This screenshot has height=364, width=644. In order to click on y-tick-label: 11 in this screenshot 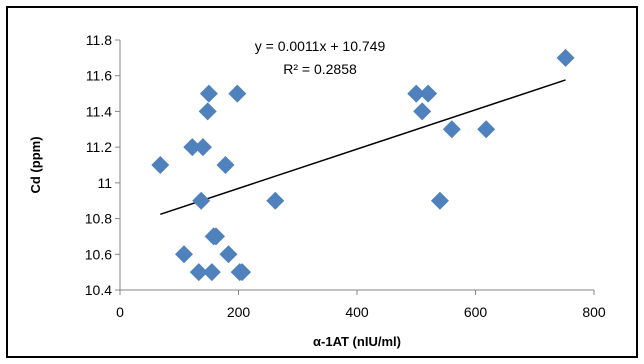, I will do `click(104, 183)`.